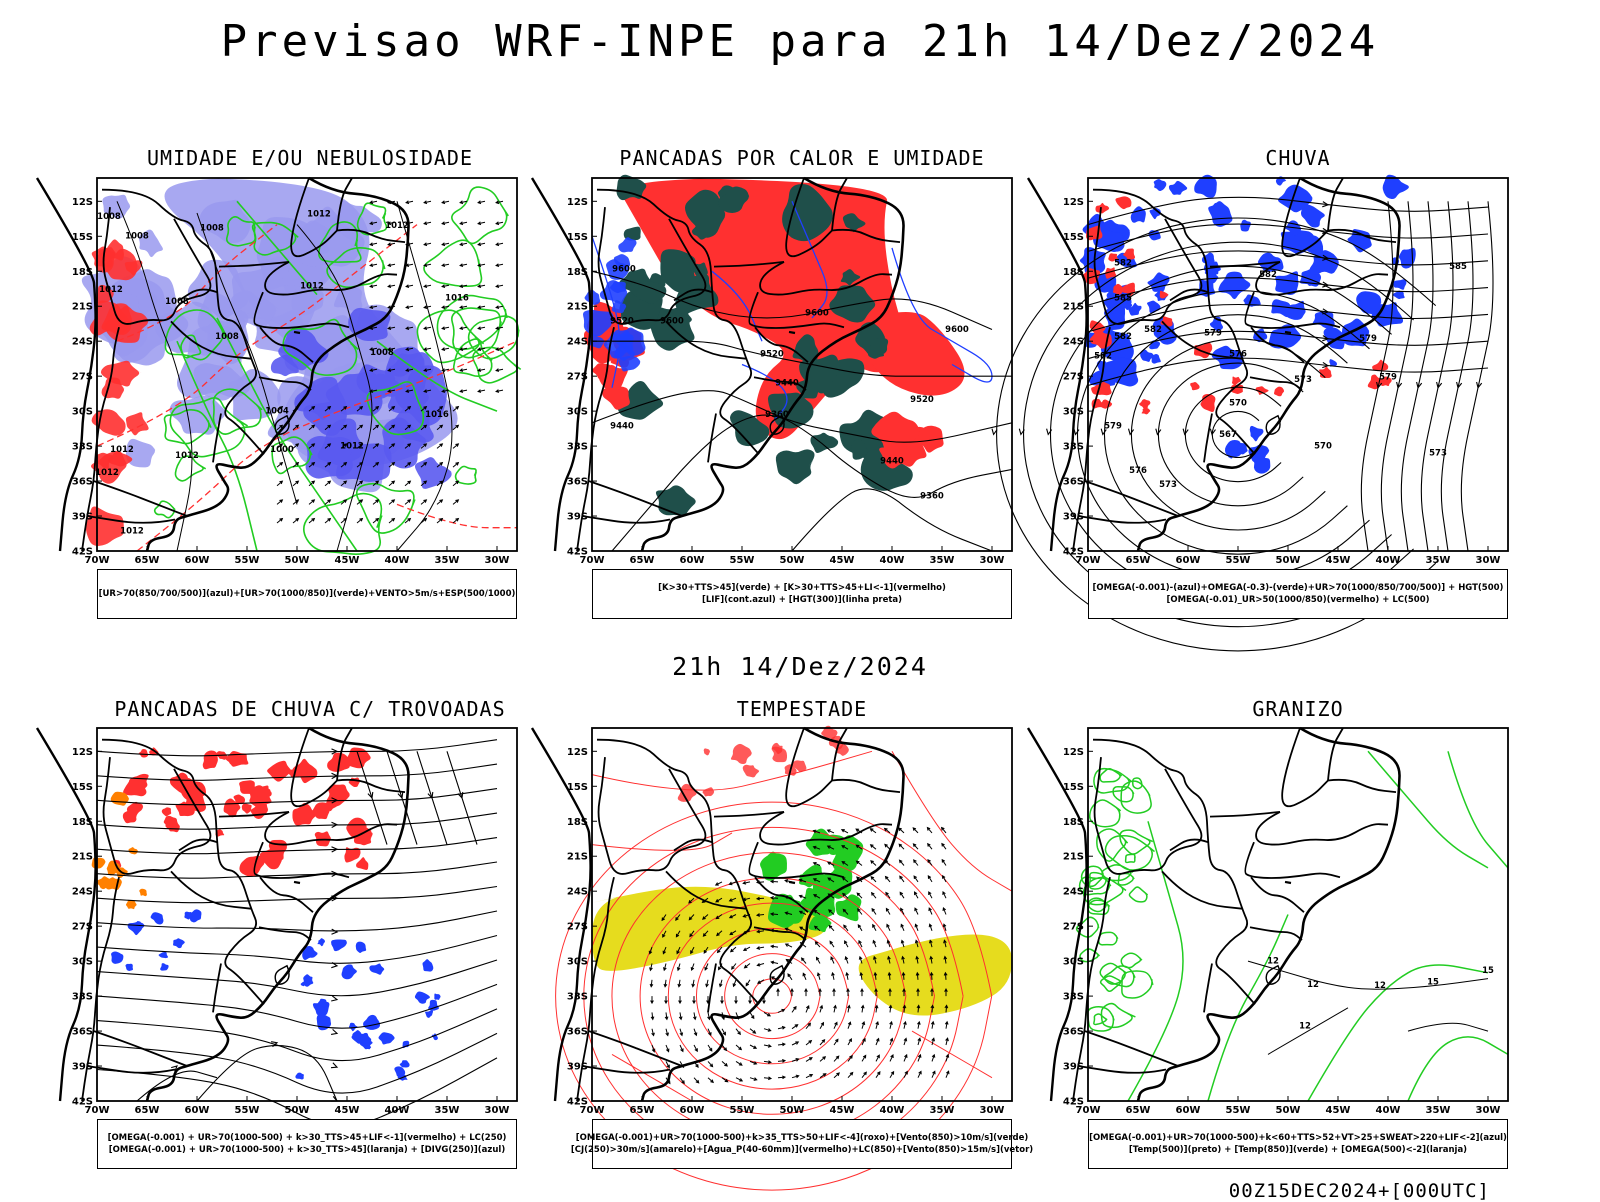 Image resolution: width=1600 pixels, height=1202 pixels. Describe the element at coordinates (773, 859) in the screenshot. I see `wind850-green-patch` at that location.